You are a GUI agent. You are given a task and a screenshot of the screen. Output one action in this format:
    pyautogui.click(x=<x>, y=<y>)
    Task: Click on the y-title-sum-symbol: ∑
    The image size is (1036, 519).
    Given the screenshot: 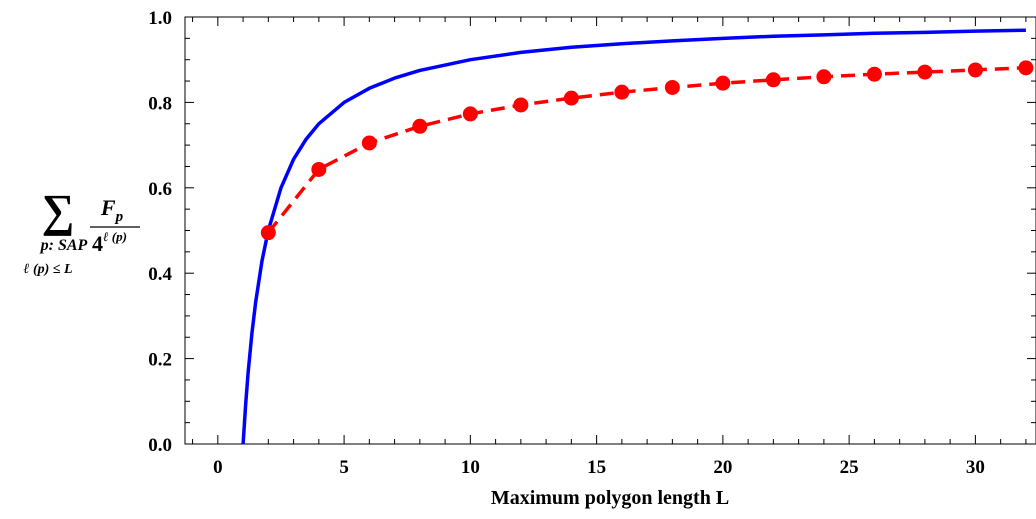 What is the action you would take?
    pyautogui.click(x=58, y=210)
    